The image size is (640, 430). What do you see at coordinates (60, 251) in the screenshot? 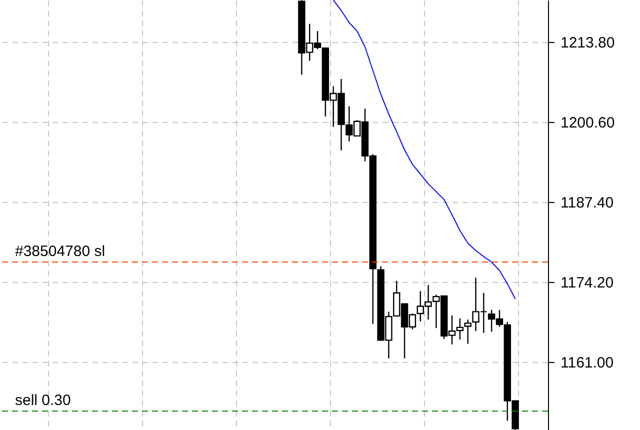
I see `ref-line-label: #38504780 sl` at bounding box center [60, 251].